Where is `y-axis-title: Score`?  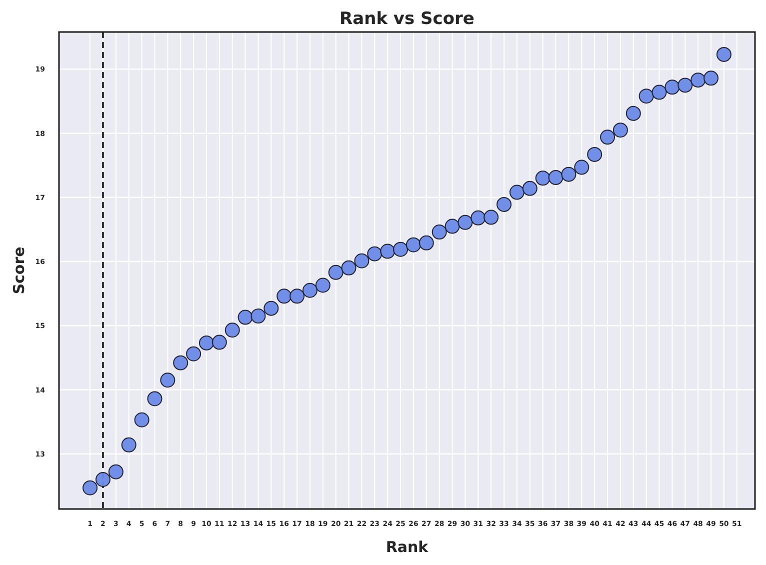 y-axis-title: Score is located at coordinates (19, 270).